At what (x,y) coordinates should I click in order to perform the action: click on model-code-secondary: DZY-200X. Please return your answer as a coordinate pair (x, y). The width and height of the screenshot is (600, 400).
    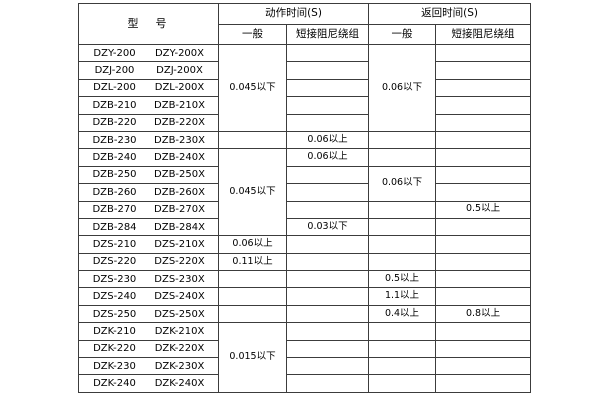
    Looking at the image, I should click on (179, 53).